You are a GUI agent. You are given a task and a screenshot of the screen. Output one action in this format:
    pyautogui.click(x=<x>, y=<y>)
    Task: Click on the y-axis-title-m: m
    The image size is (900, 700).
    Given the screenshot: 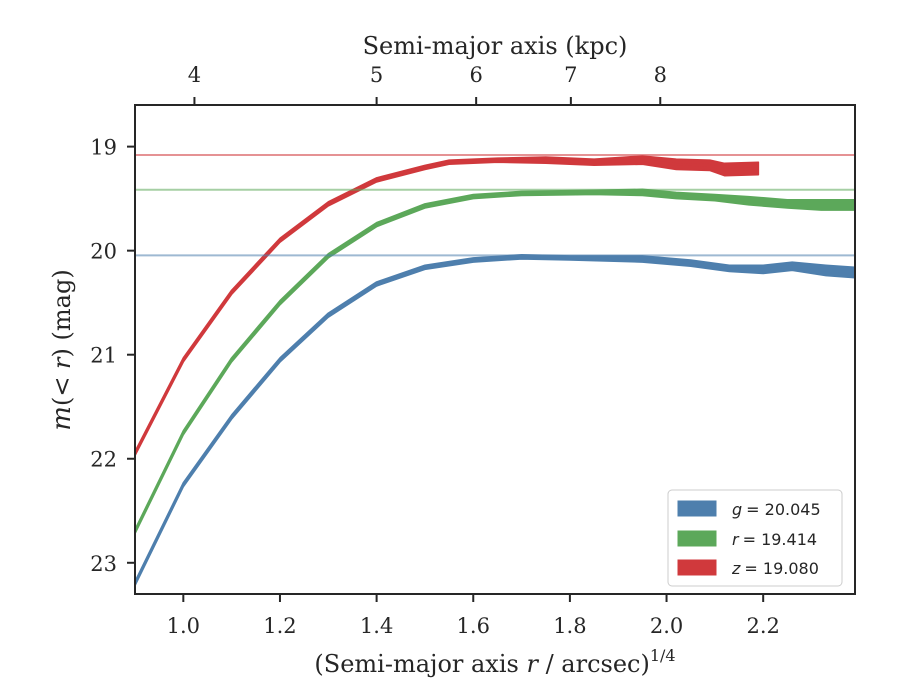 What is the action you would take?
    pyautogui.click(x=62, y=418)
    